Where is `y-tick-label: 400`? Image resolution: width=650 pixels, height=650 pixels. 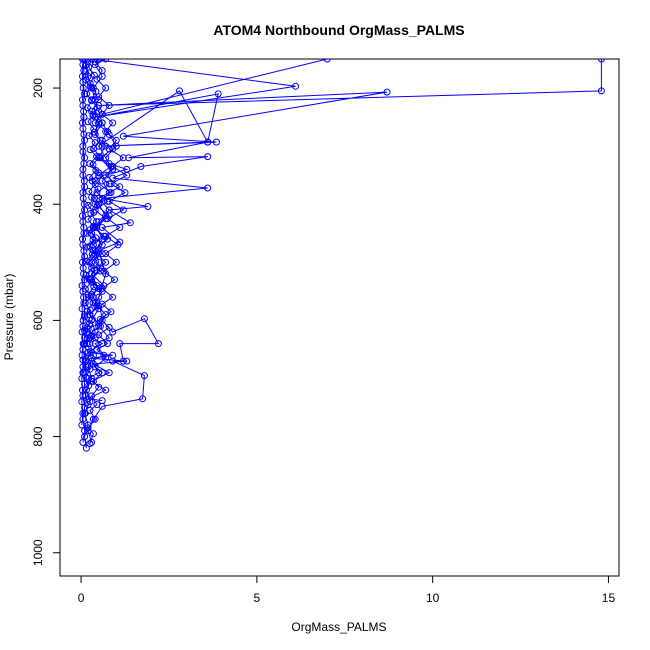
y-tick-label: 400 is located at coordinates (38, 204).